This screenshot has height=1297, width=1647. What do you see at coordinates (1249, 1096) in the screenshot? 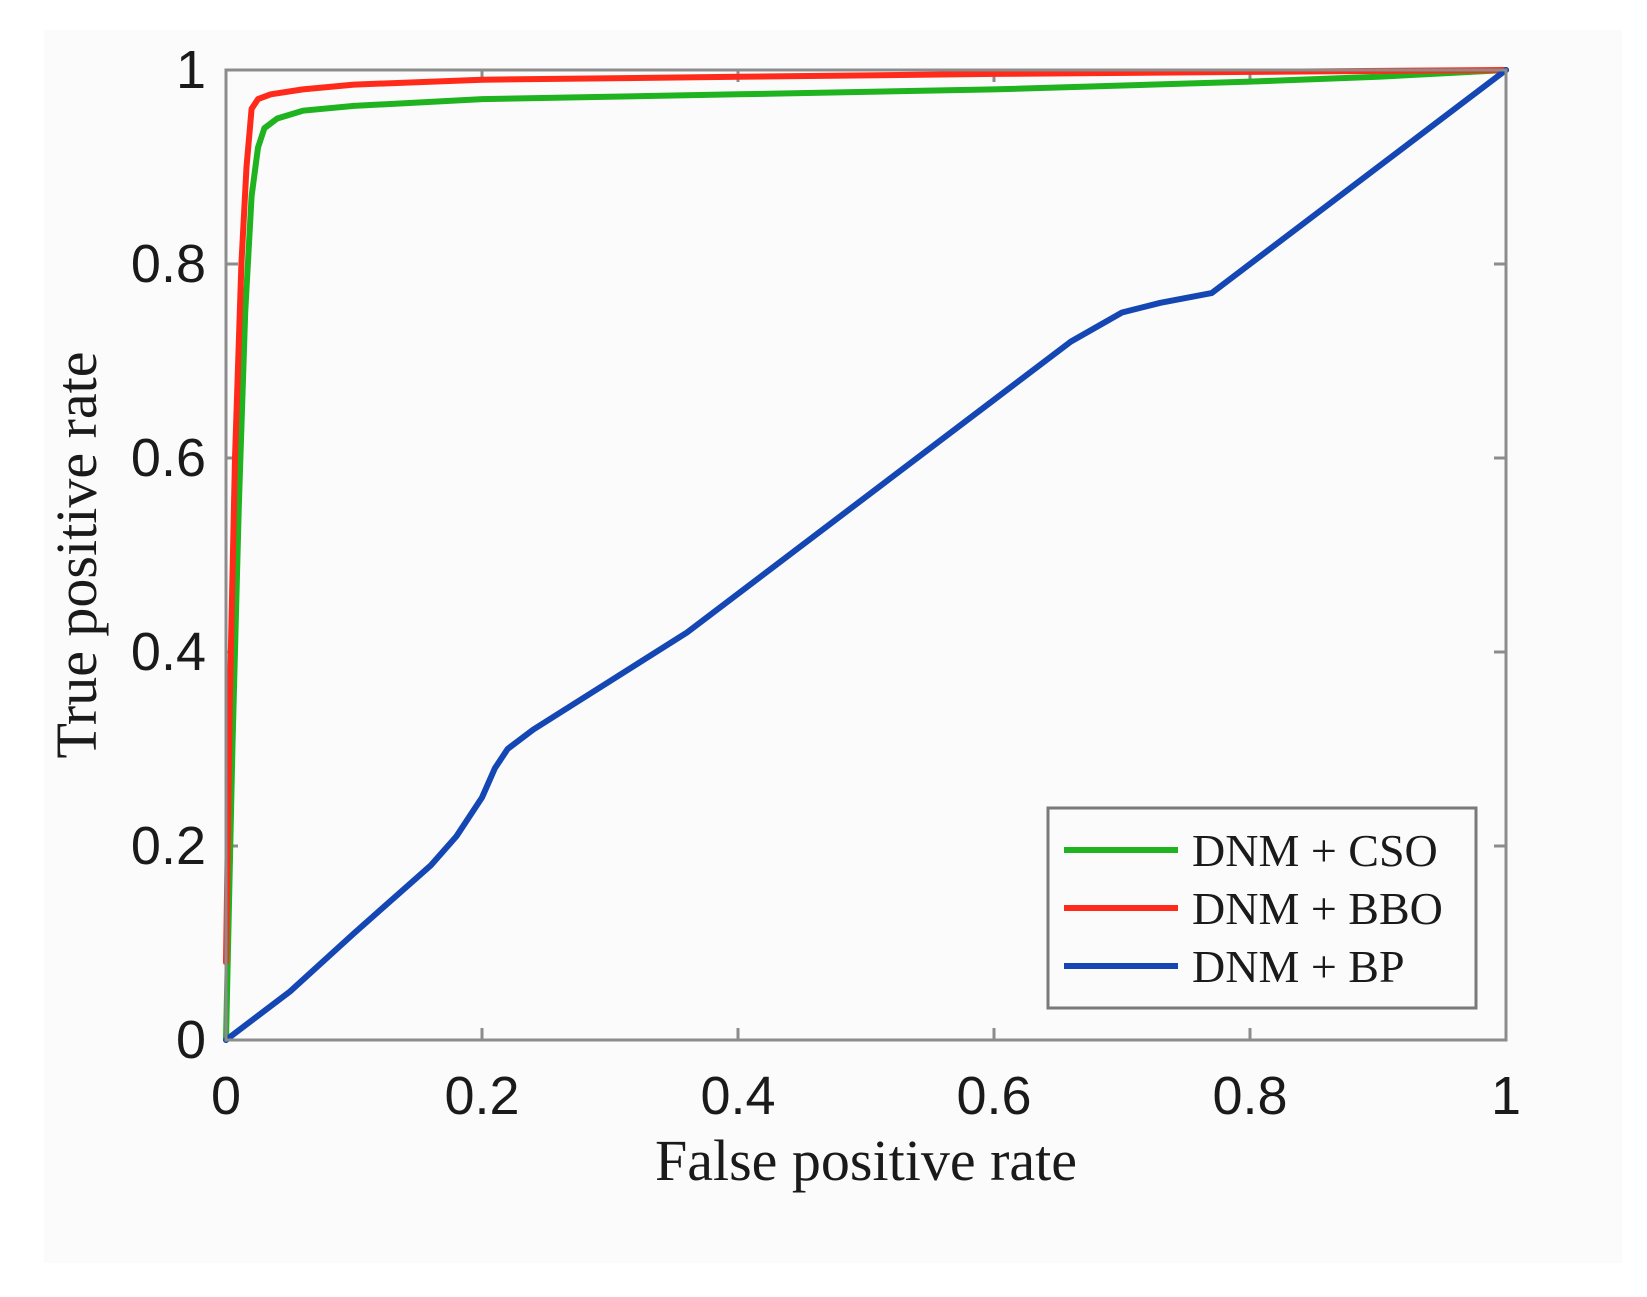
I see `x-tick-label: 0.8` at bounding box center [1249, 1096].